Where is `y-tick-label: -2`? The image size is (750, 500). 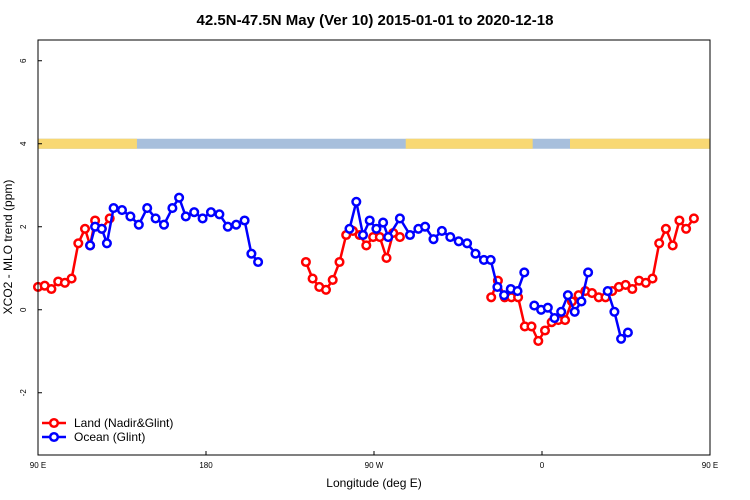
y-tick-label: -2 is located at coordinates (23, 393).